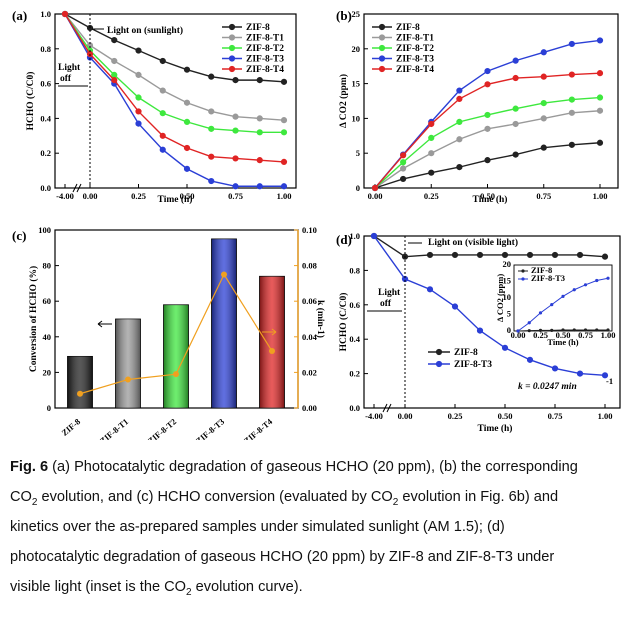 This screenshot has height=619, width=640. What do you see at coordinates (356, 49) in the screenshot?
I see `panel-b-ytick-label: 20` at bounding box center [356, 49].